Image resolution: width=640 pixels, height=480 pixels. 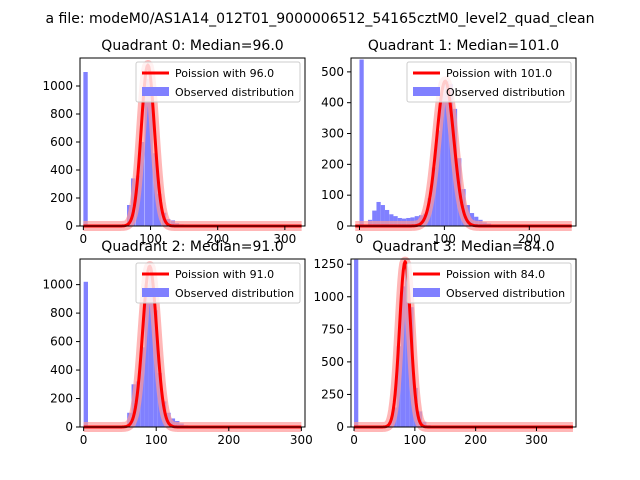 I want to click on subplot-title: Quadrant 3: Median=84.0, so click(x=463, y=247).